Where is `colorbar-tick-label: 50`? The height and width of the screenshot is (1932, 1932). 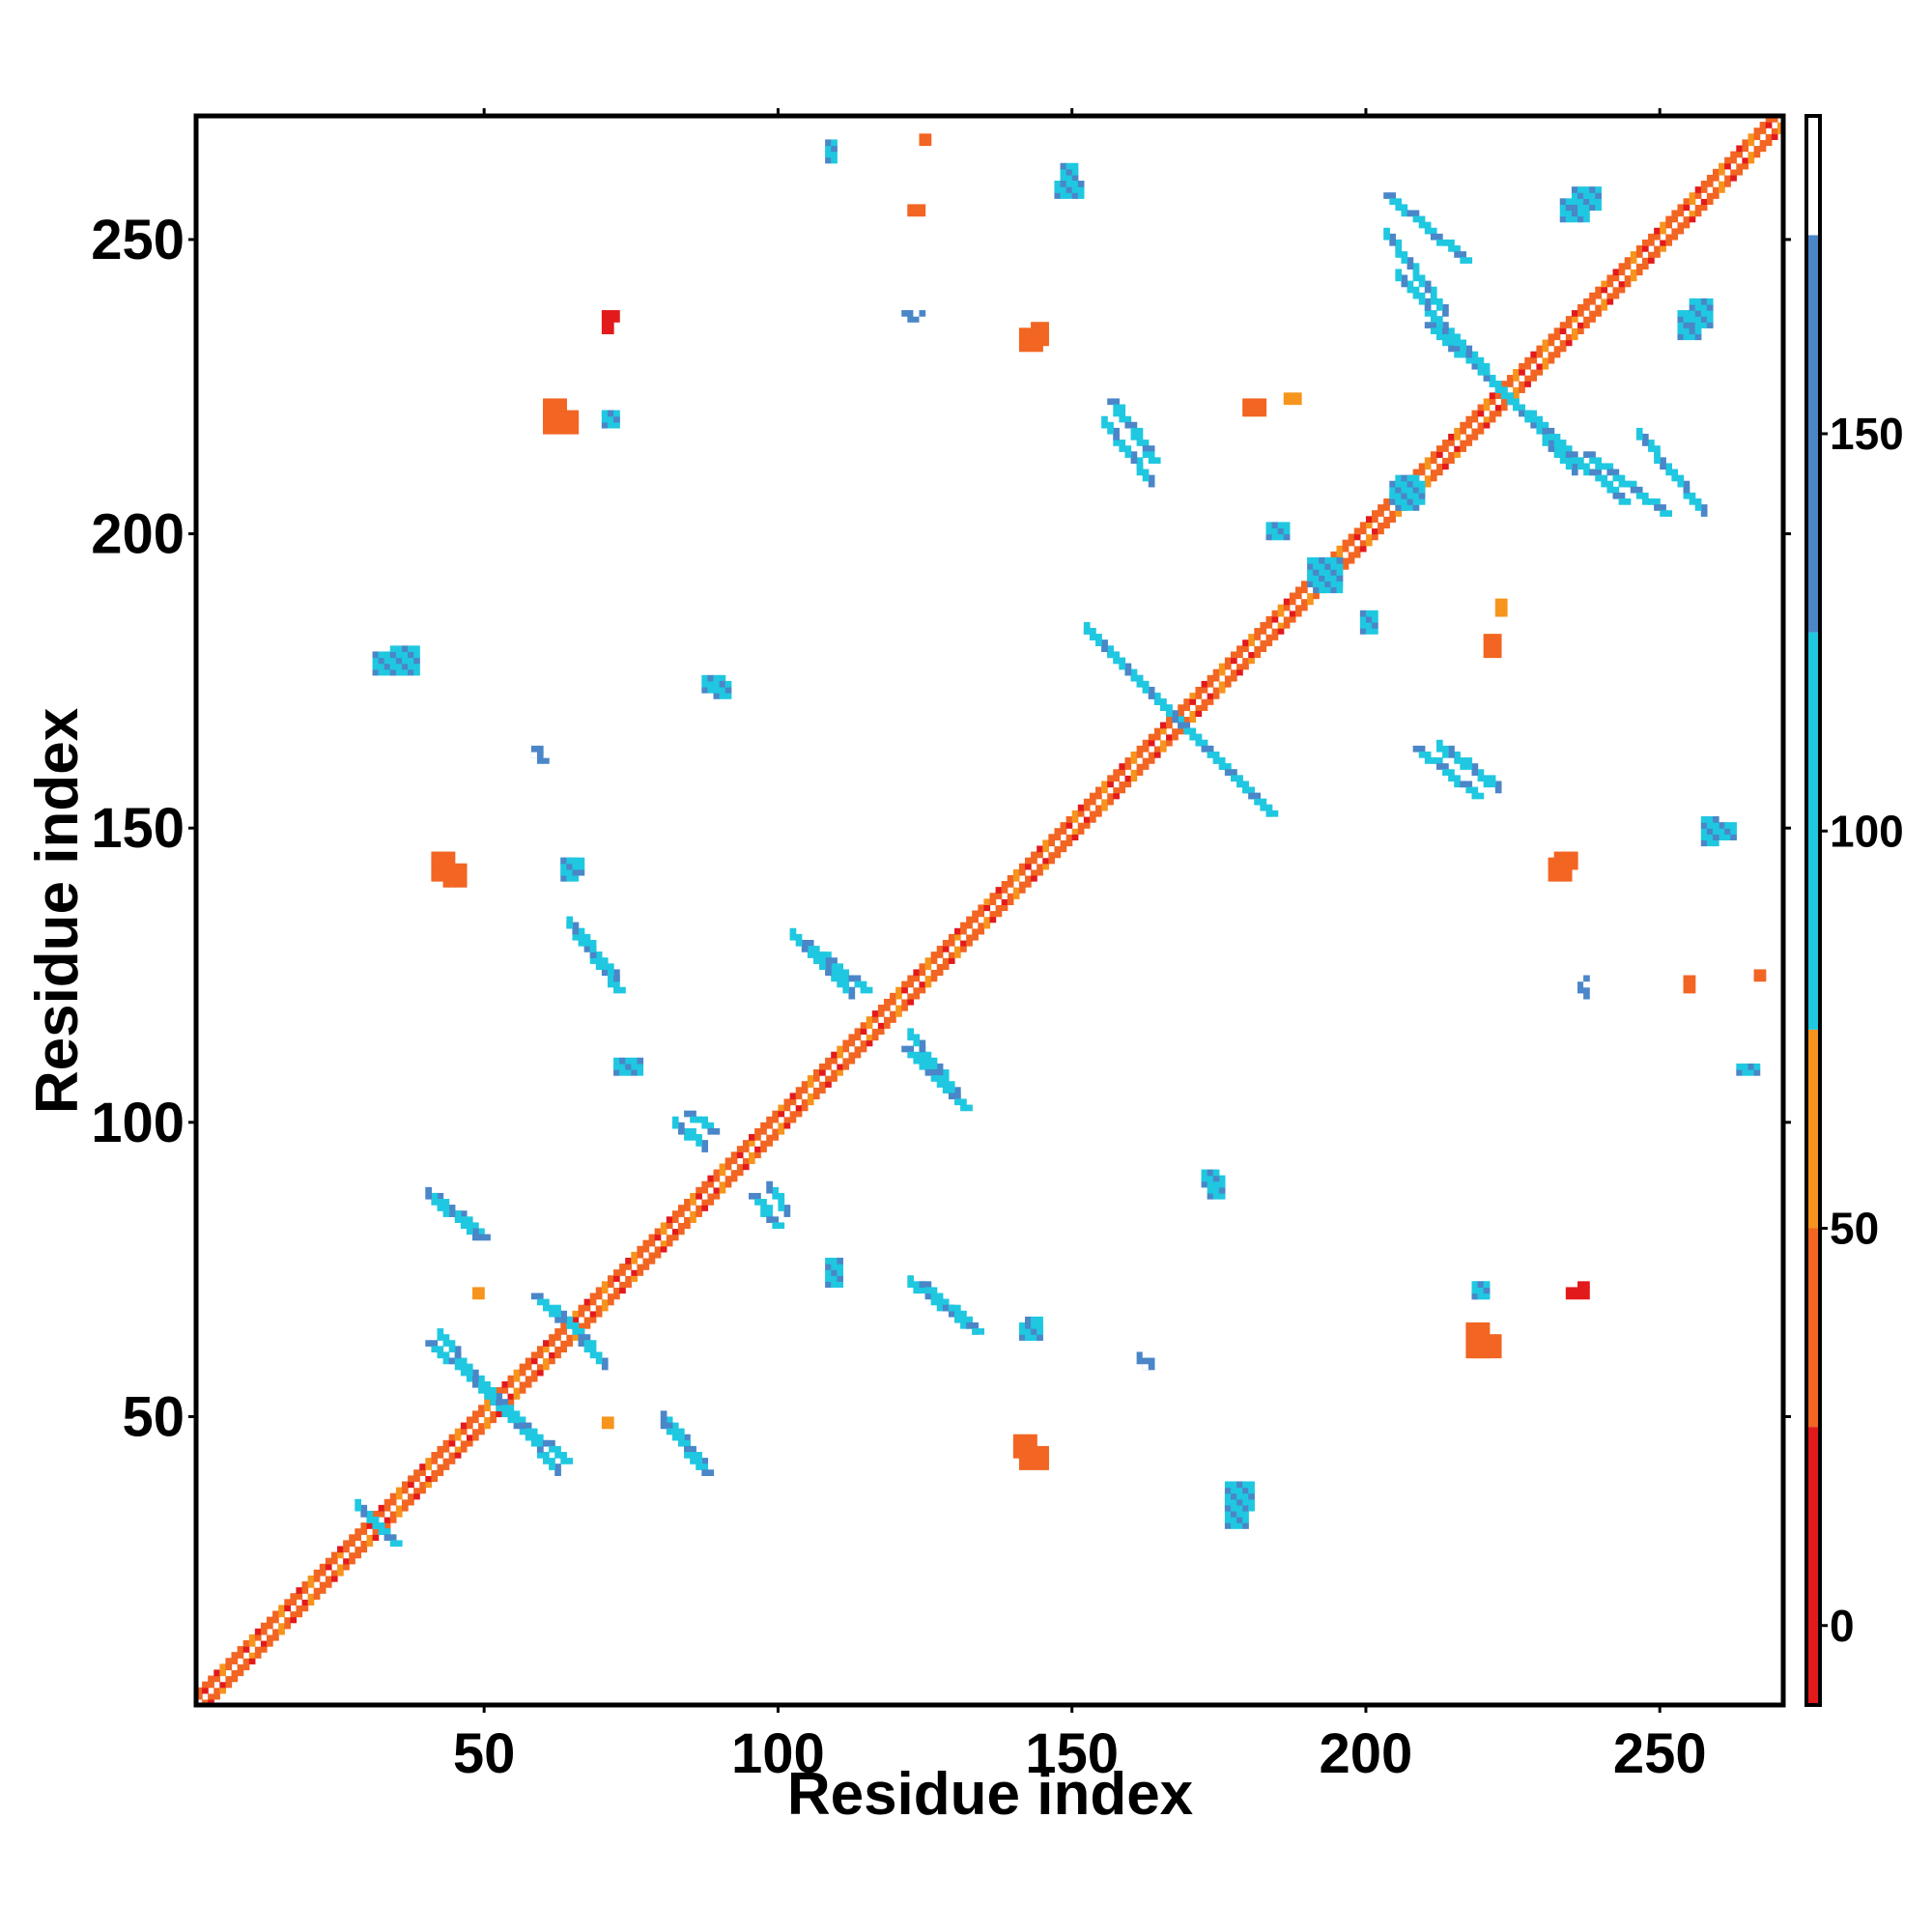
colorbar-tick-label: 50 is located at coordinates (1854, 1229).